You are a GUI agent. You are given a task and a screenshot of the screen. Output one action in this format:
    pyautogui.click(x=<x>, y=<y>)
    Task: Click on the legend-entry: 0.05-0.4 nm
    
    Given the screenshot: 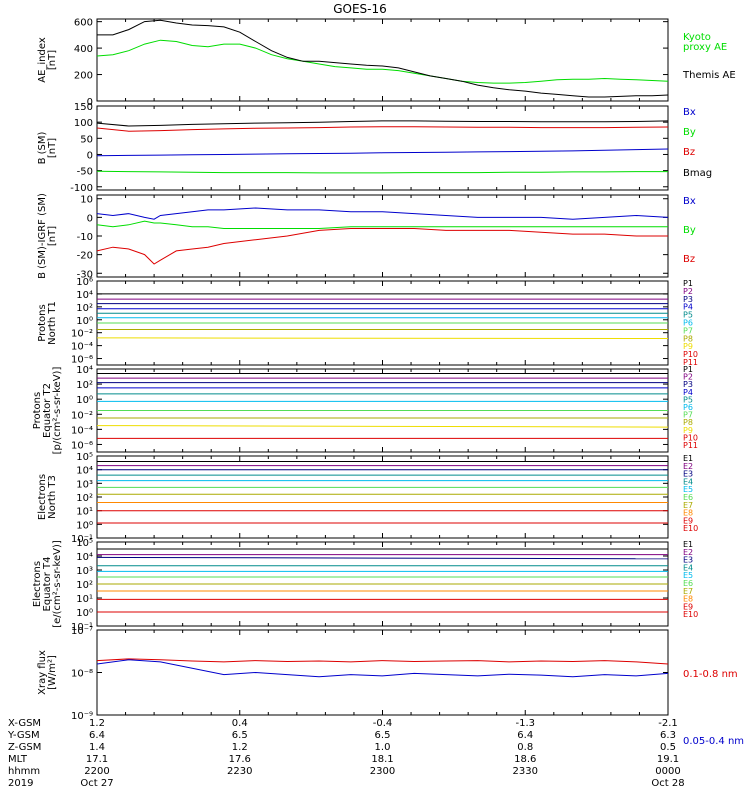 What is the action you would take?
    pyautogui.click(x=713, y=741)
    